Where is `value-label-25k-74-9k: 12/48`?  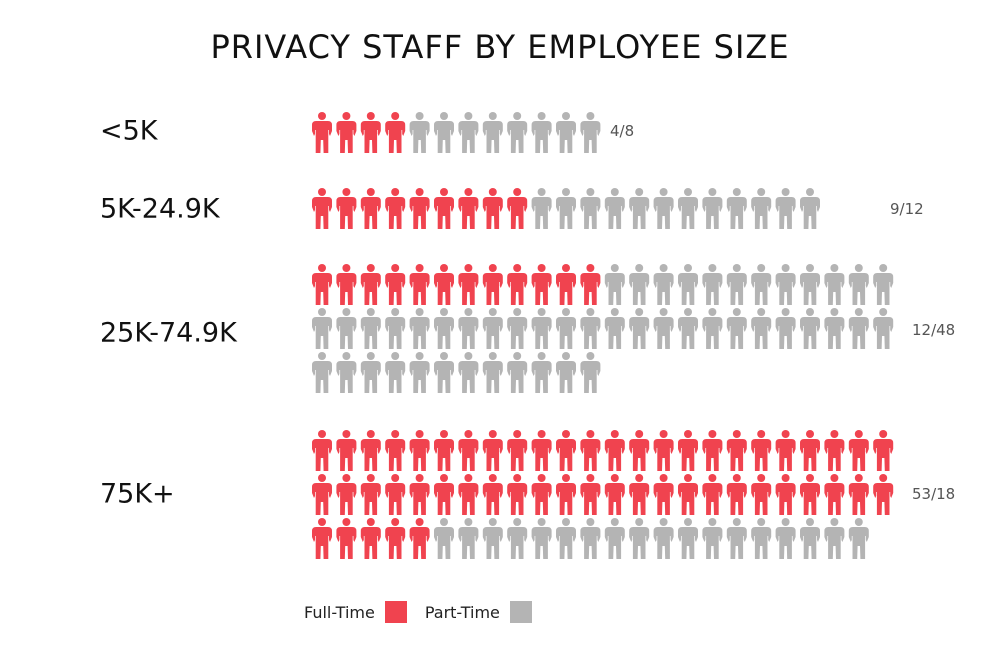
value-label-25k-74-9k: 12/48 is located at coordinates (934, 330).